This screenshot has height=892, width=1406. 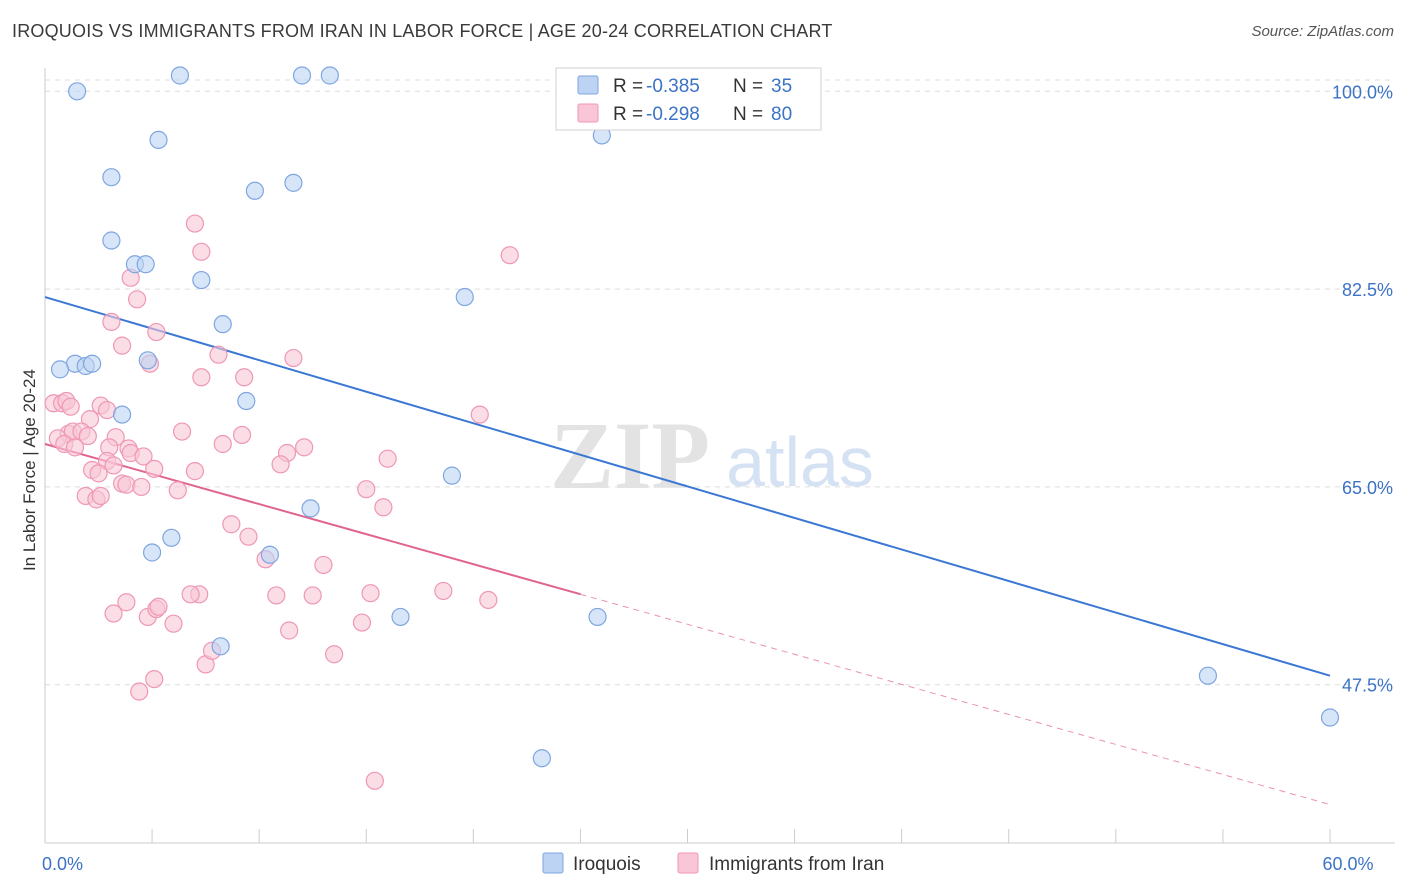 What do you see at coordinates (1367, 686) in the screenshot?
I see `y-tick-label: 47.5%` at bounding box center [1367, 686].